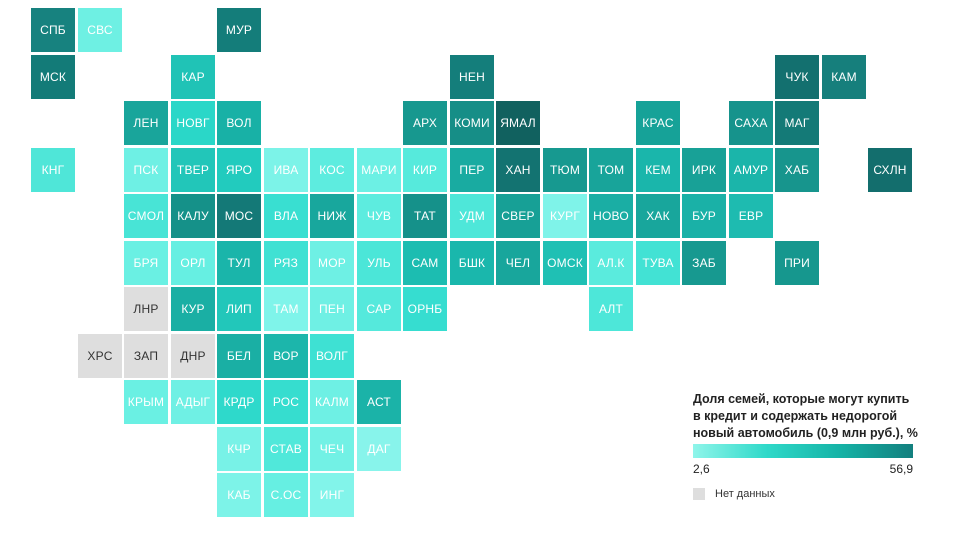 This screenshot has width=960, height=538. Describe the element at coordinates (472, 77) in the screenshot. I see `region-tile-НЕН: НЕН` at that location.